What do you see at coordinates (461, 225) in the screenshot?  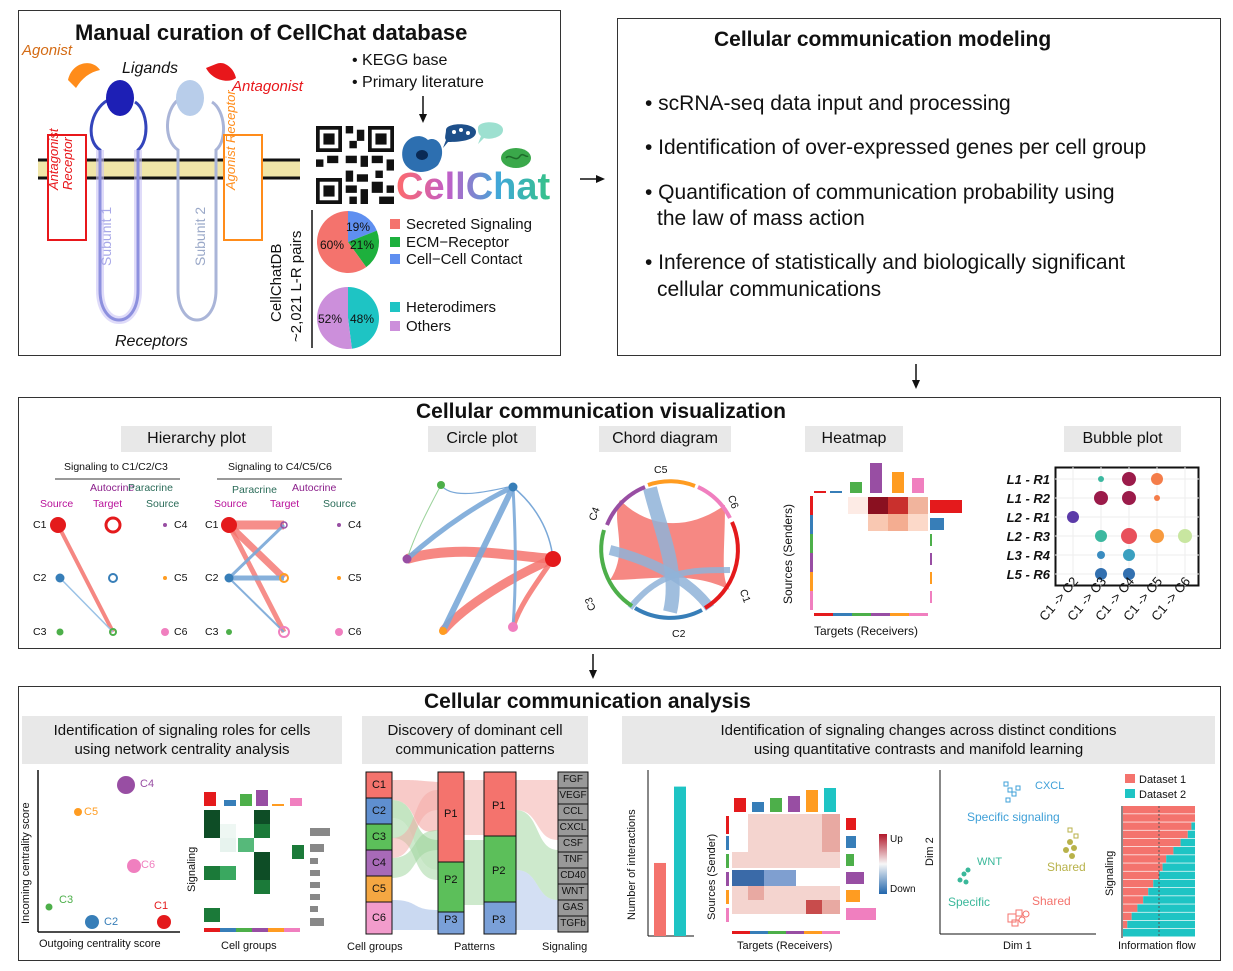 I see `legend-item: Secreted Signaling` at bounding box center [461, 225].